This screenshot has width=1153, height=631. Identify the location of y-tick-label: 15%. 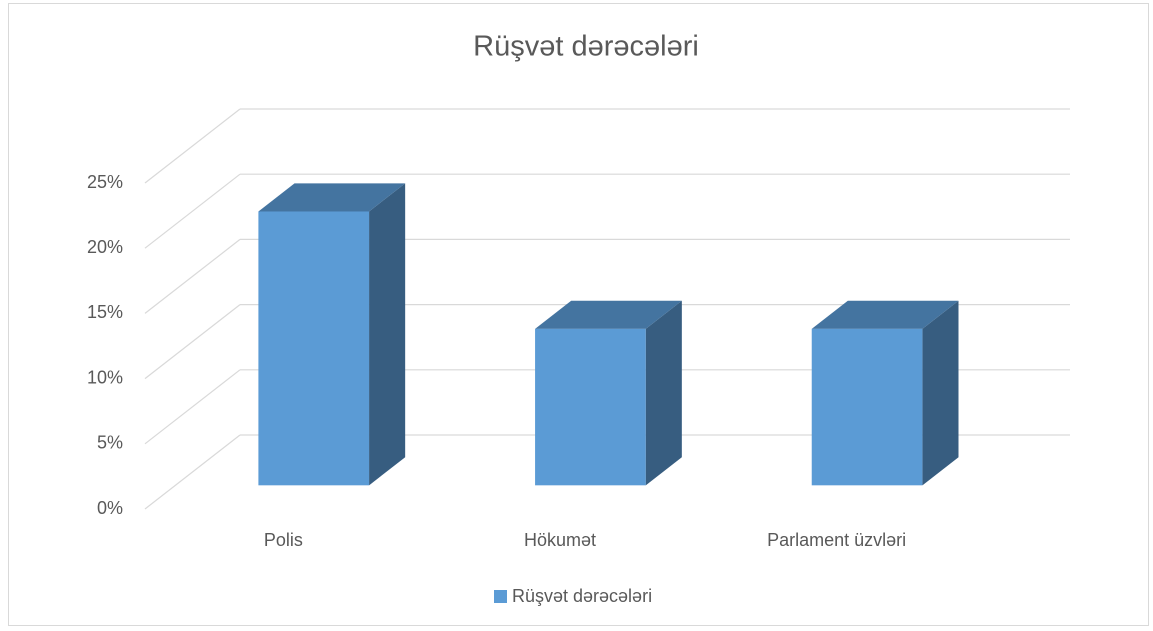
(105, 312).